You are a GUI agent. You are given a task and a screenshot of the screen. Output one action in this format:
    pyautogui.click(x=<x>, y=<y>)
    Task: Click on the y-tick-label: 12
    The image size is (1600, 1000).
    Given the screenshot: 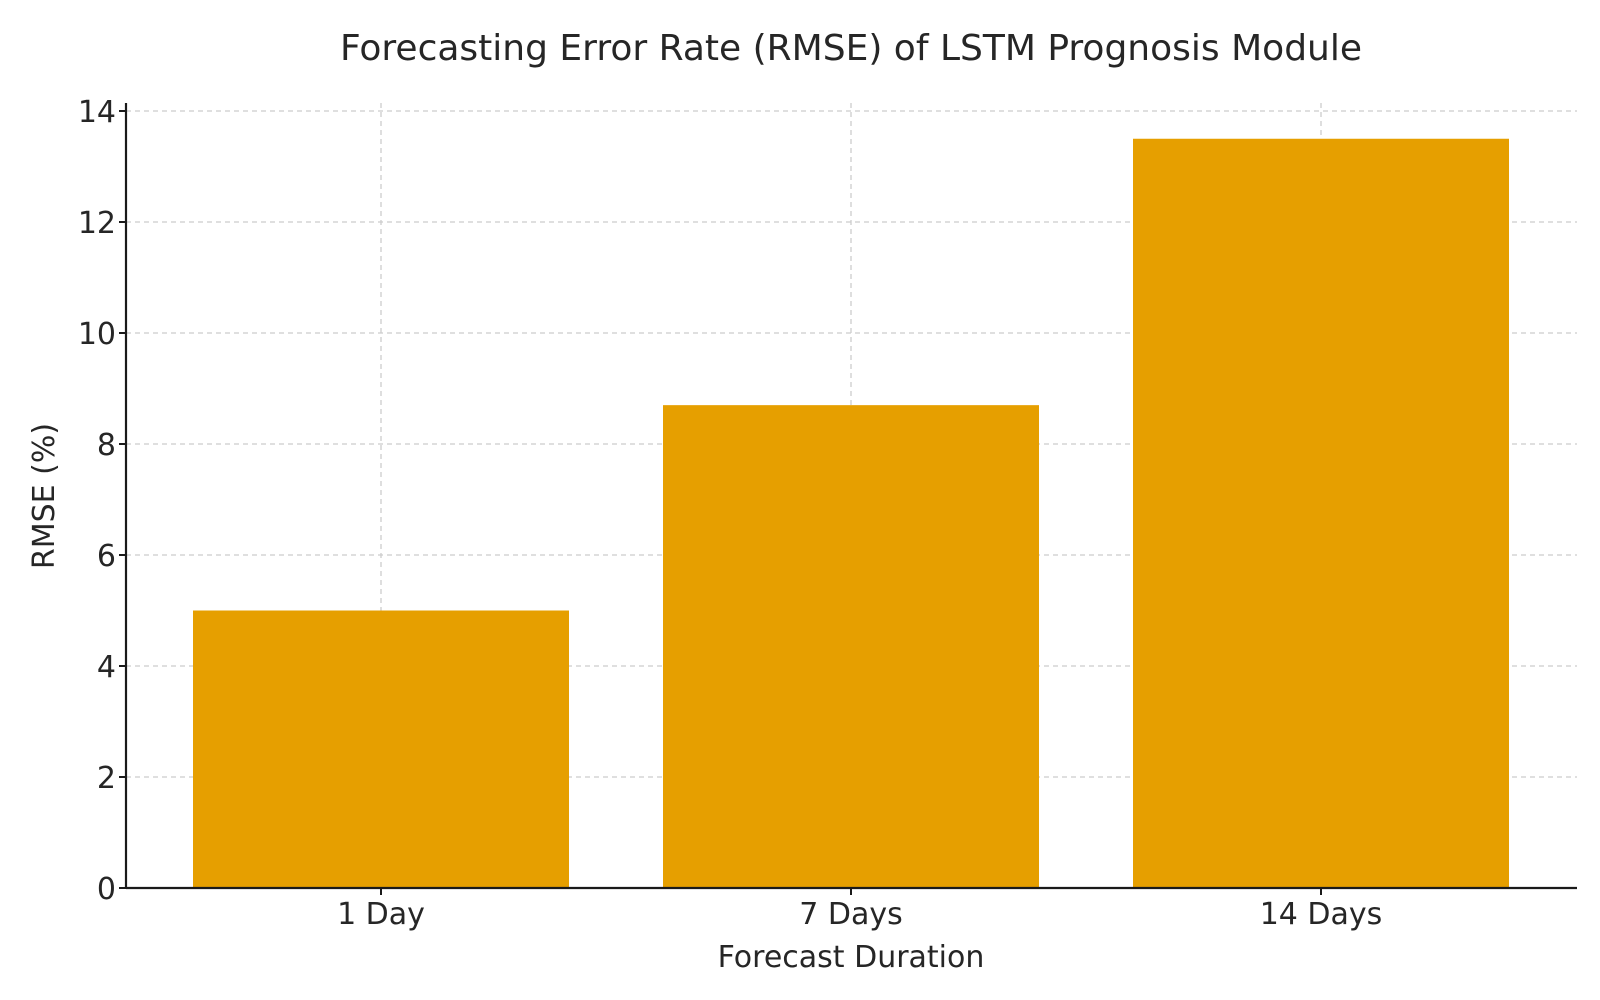 What is the action you would take?
    pyautogui.click(x=97, y=223)
    